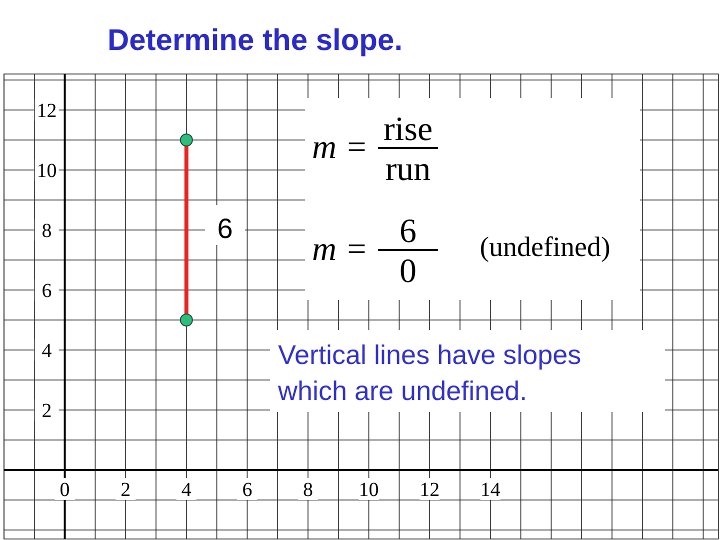 This screenshot has width=720, height=540. Describe the element at coordinates (47, 411) in the screenshot. I see `y-tick-label: 2` at that location.